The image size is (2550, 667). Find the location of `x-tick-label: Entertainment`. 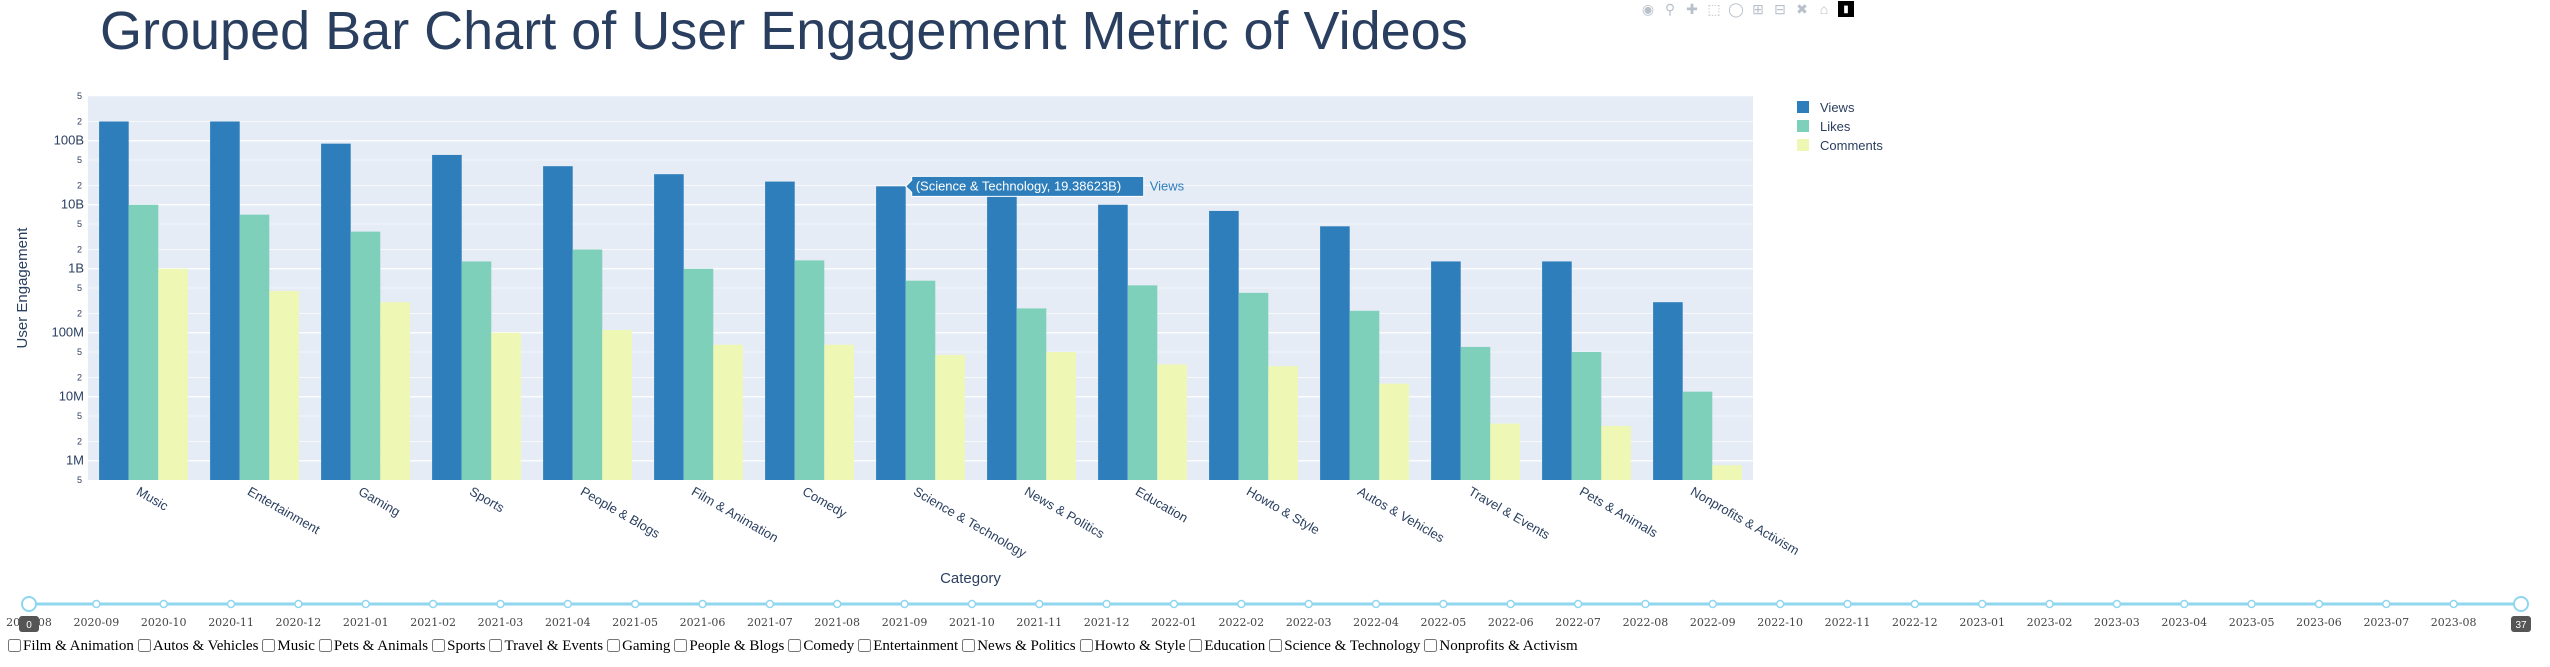

x-tick-label: Entertainment is located at coordinates (284, 511).